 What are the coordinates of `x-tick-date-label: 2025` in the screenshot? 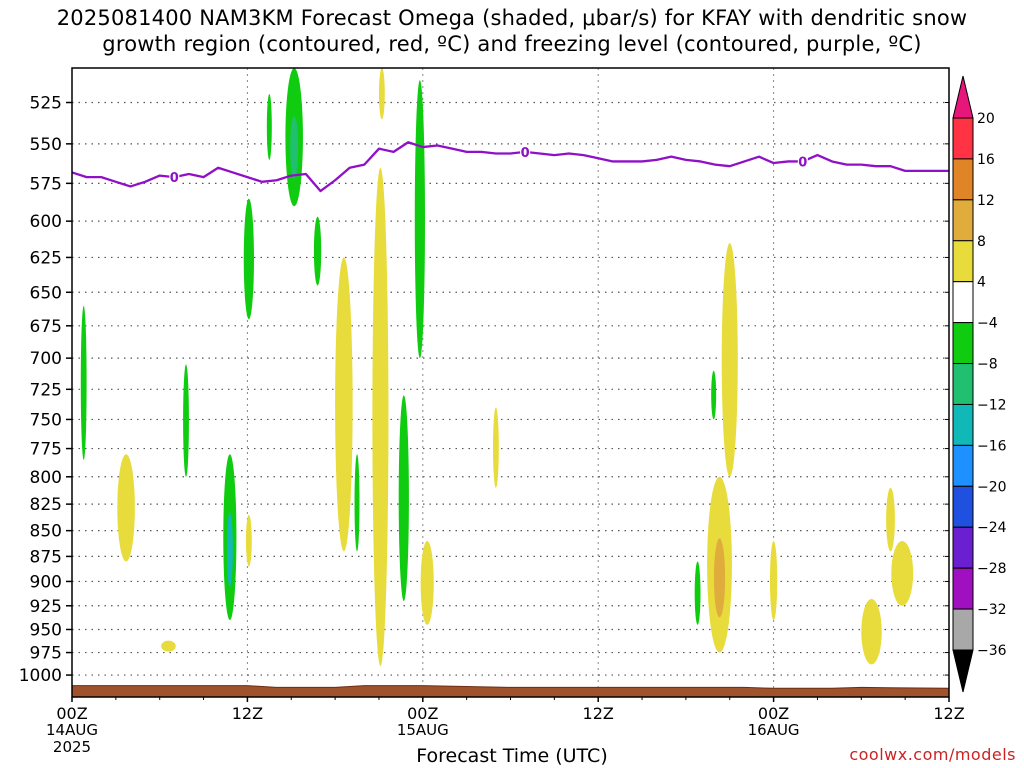 It's located at (72, 747).